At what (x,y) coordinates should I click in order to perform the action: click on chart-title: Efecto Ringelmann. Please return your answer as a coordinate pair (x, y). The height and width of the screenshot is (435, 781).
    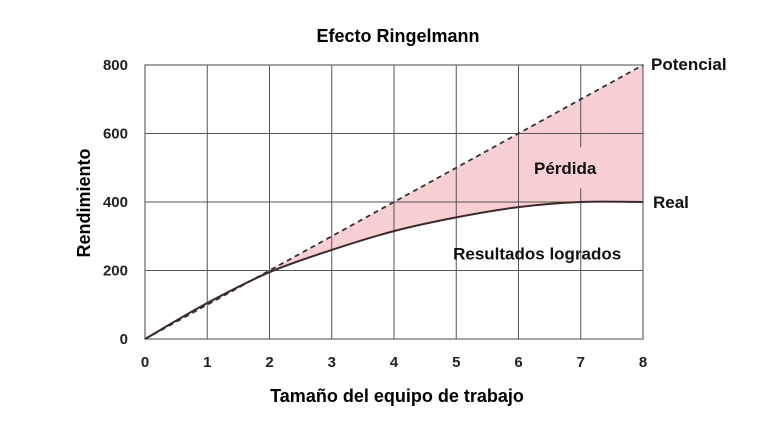
    Looking at the image, I should click on (397, 36).